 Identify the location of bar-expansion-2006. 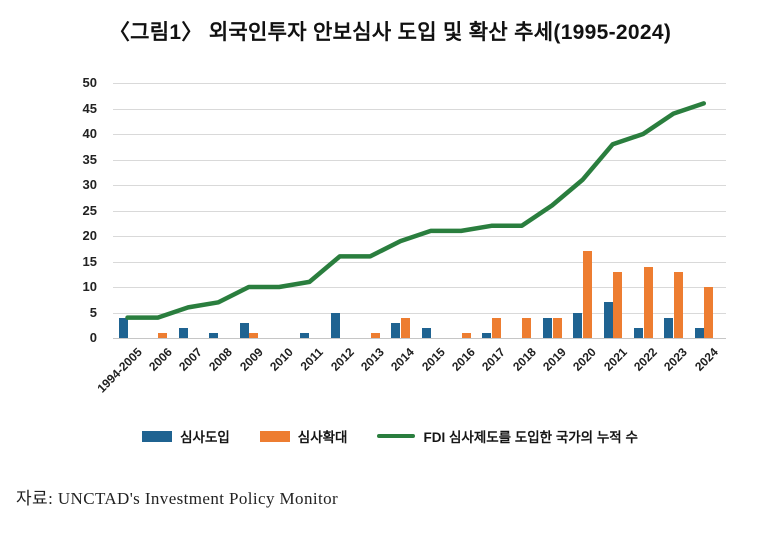
(163, 335).